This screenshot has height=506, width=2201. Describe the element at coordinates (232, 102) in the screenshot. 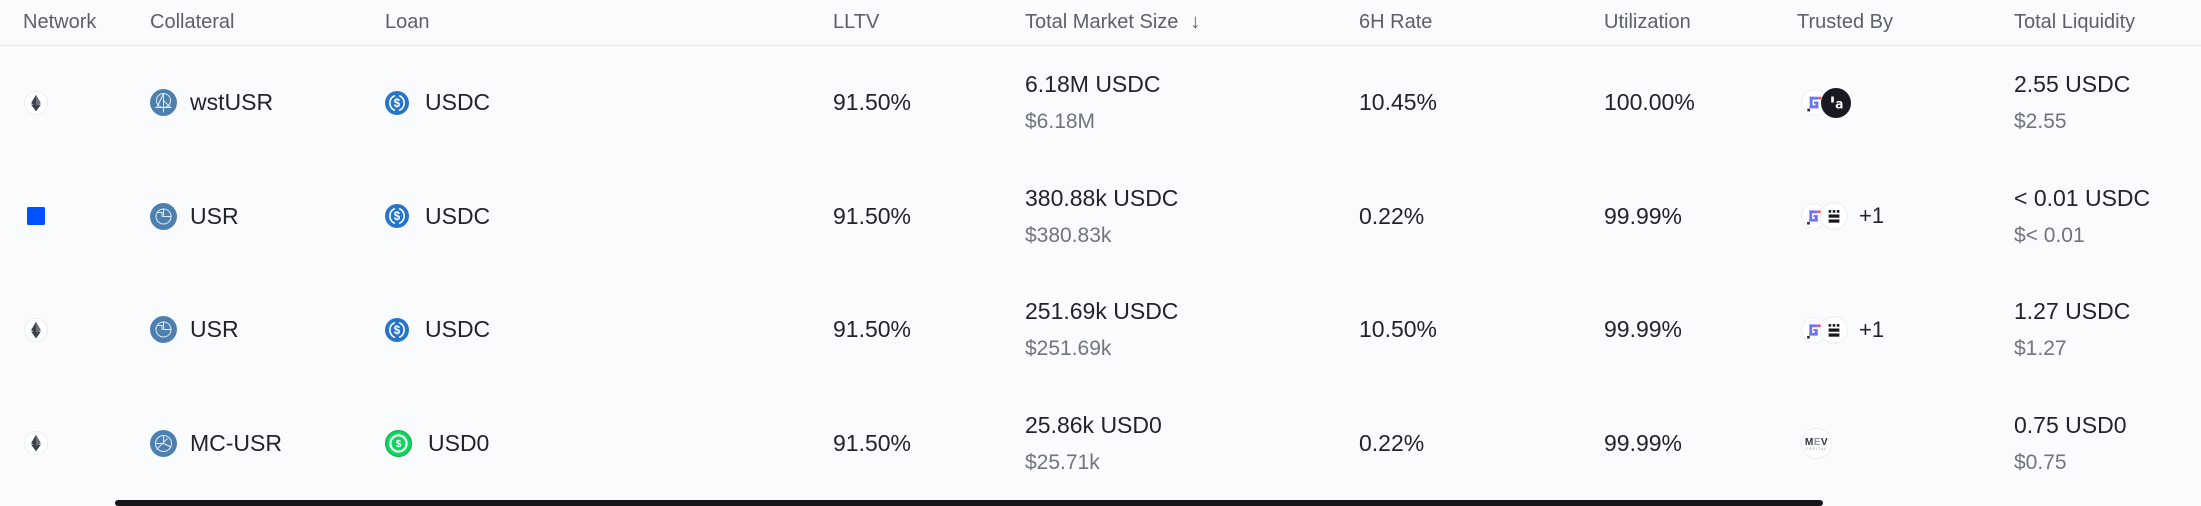

I see `collateral-symbol: wstUSR` at that location.